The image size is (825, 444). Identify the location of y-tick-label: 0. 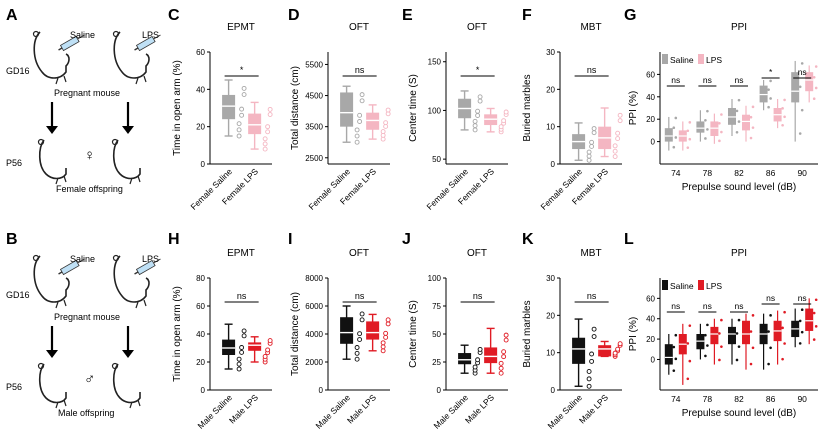
(203, 390).